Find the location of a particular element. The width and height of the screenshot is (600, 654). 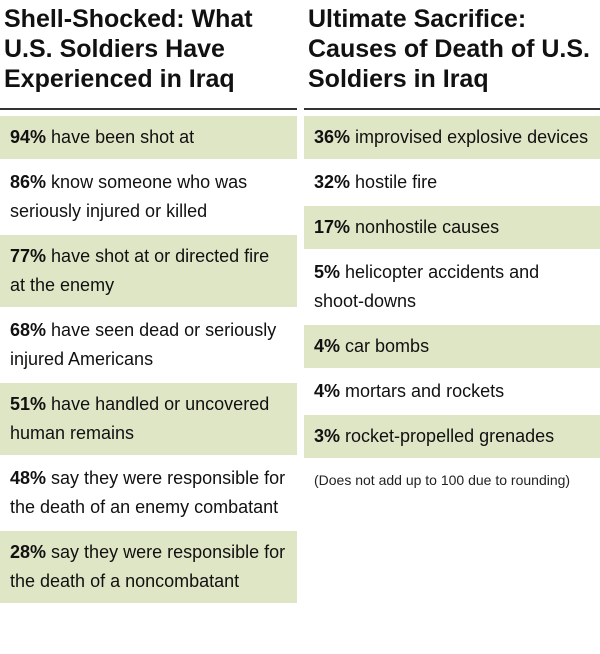

list-item: 5% helicopter accidents and shoot-downs is located at coordinates (452, 287).